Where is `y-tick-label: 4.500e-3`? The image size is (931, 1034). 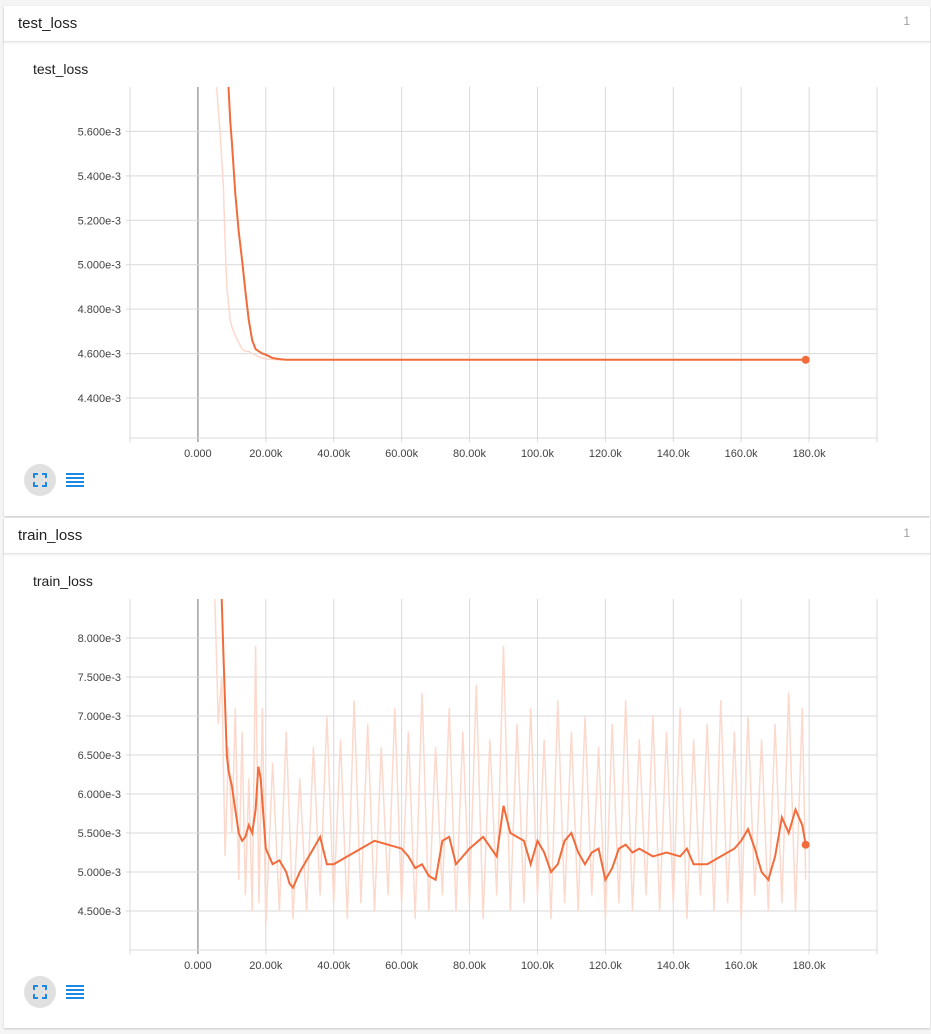
y-tick-label: 4.500e-3 is located at coordinates (99, 912).